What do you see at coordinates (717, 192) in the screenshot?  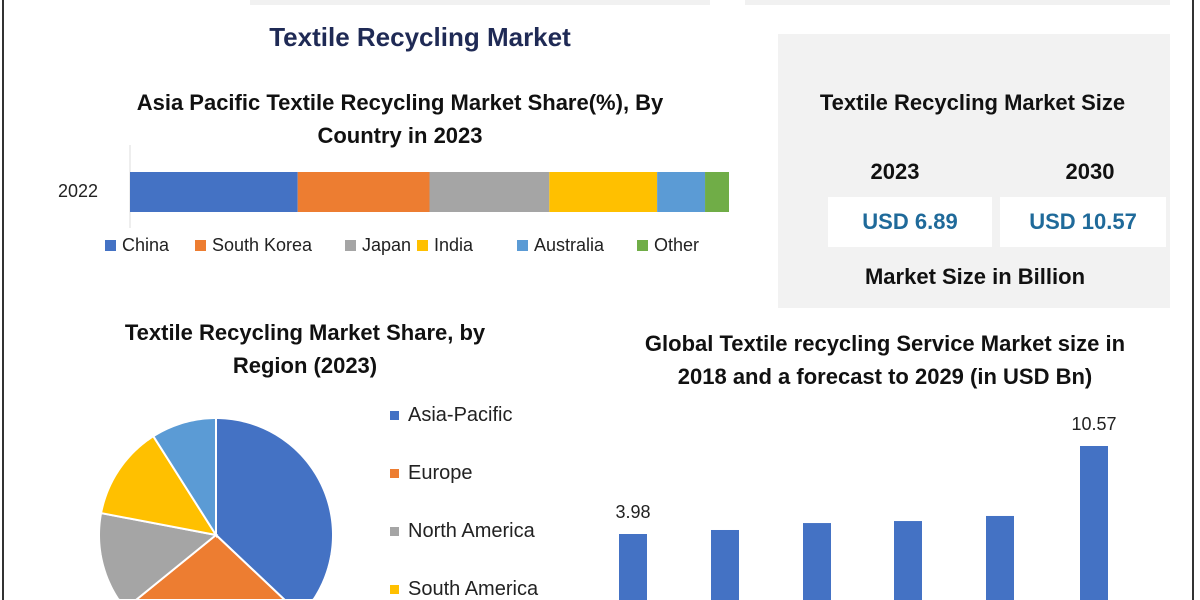 I see `stacked-segment-other` at bounding box center [717, 192].